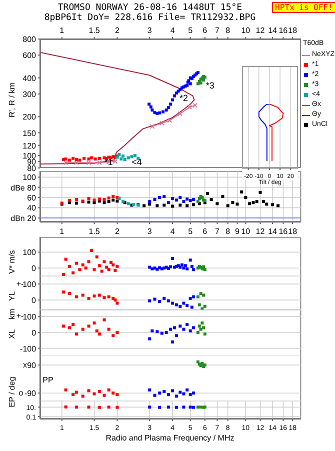 This screenshot has width=335, height=451. Describe the element at coordinates (170, 438) in the screenshot. I see `x-axis-title: Radio and Plasma Frequency / MHz` at that location.